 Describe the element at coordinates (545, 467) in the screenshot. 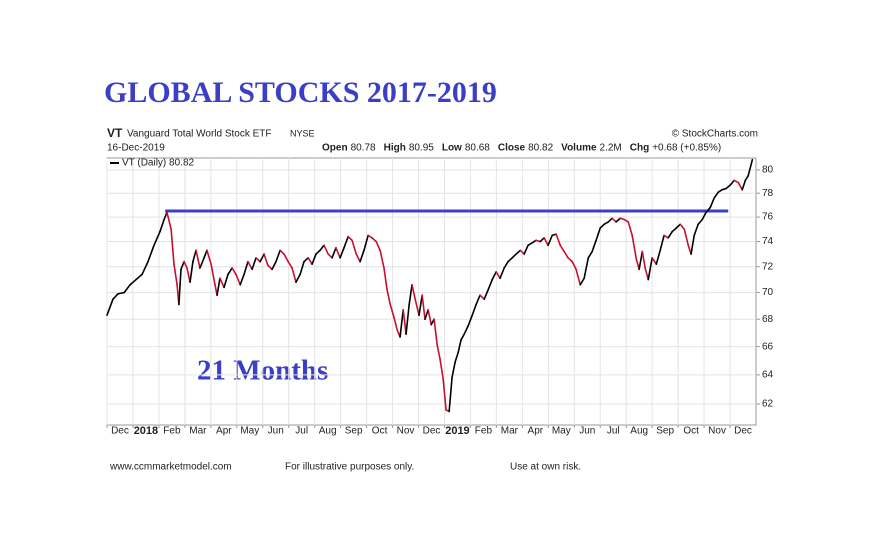

I see `footer-note: Use at own risk.` at that location.